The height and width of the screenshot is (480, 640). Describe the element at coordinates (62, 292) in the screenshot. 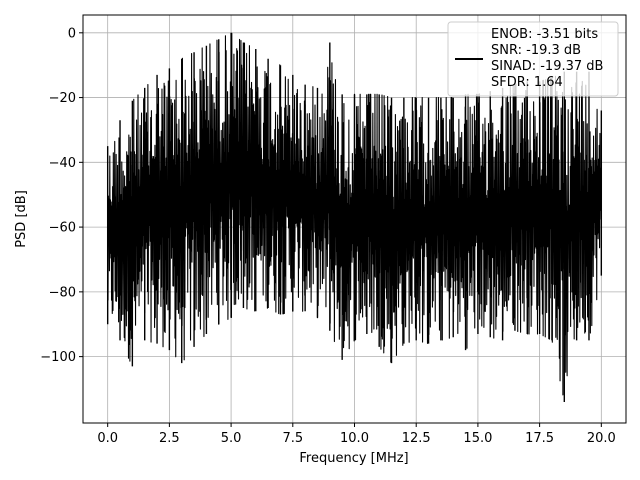

I see `y-tick-label: −80` at that location.